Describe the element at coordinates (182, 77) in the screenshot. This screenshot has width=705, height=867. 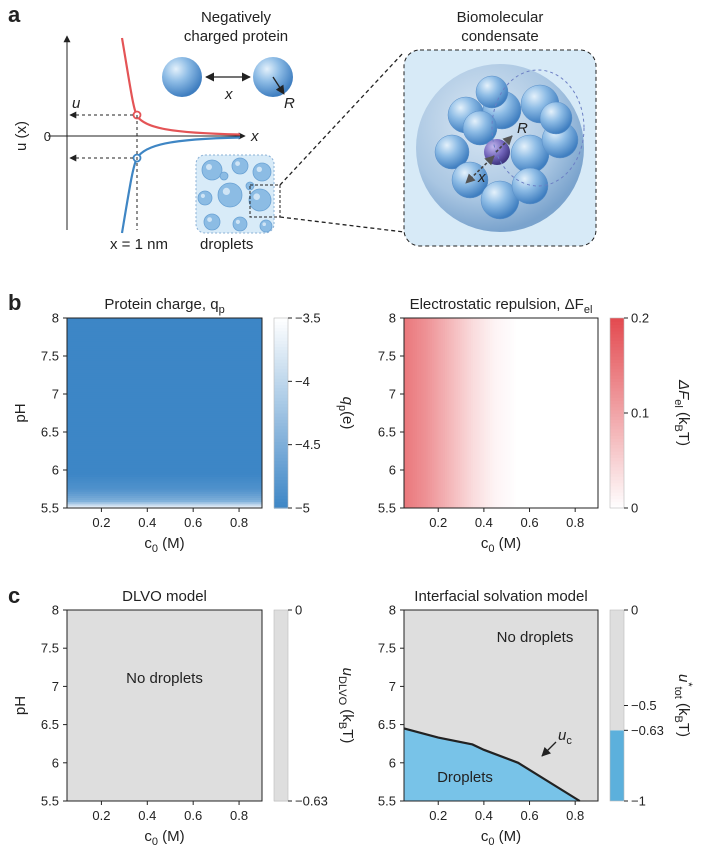
I see `protein-sphere-left` at that location.